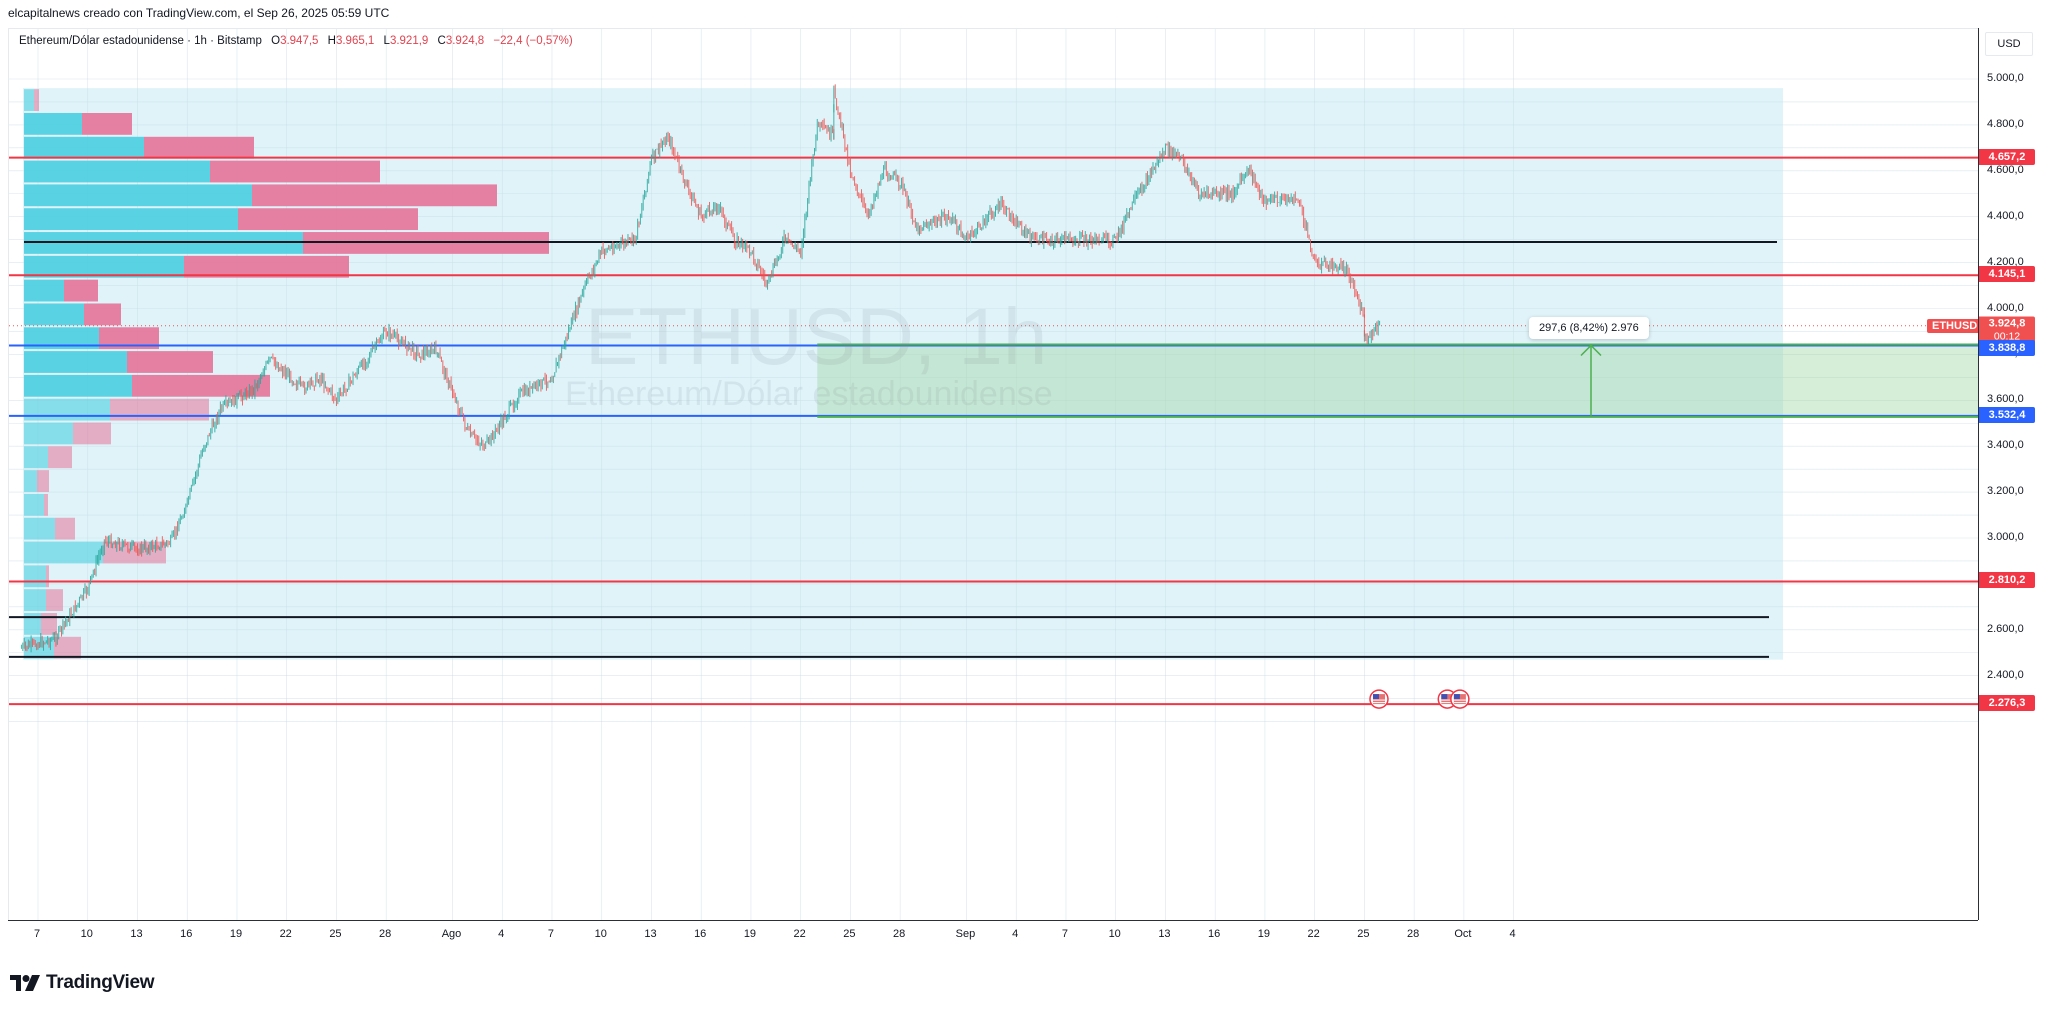  Describe the element at coordinates (2007, 348) in the screenshot. I see `price-tag-support-1: 3.838,8` at that location.